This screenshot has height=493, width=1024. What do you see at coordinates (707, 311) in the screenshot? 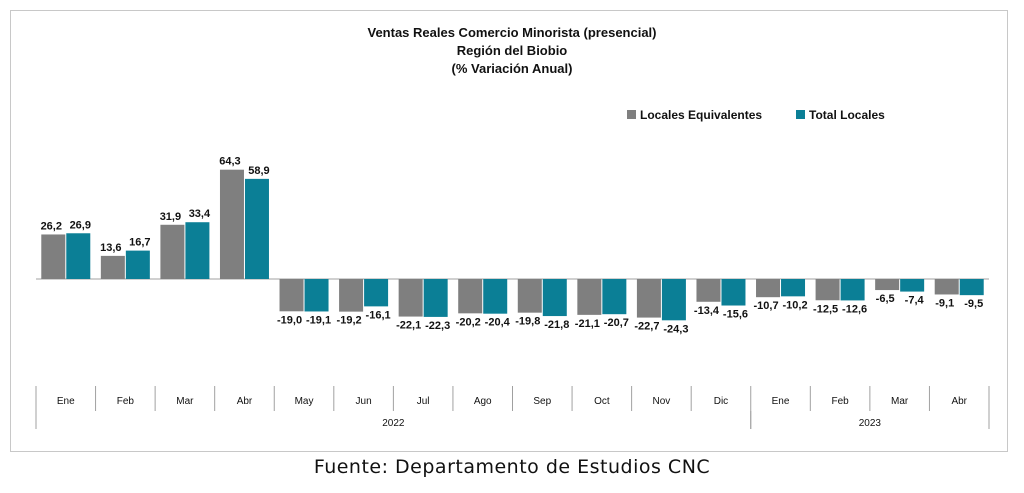
I see `data-label-s1-12: -13,4` at bounding box center [707, 311].